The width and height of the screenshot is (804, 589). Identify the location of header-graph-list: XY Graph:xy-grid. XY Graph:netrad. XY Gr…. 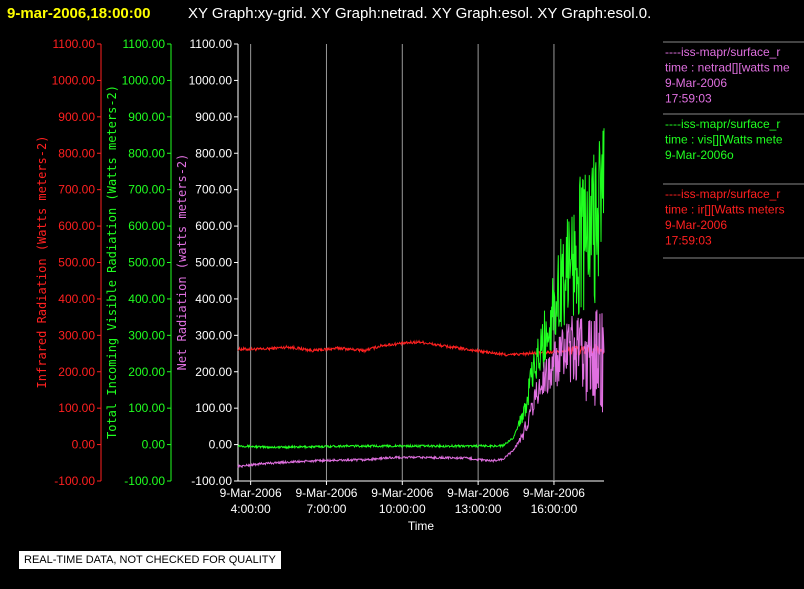
(419, 13).